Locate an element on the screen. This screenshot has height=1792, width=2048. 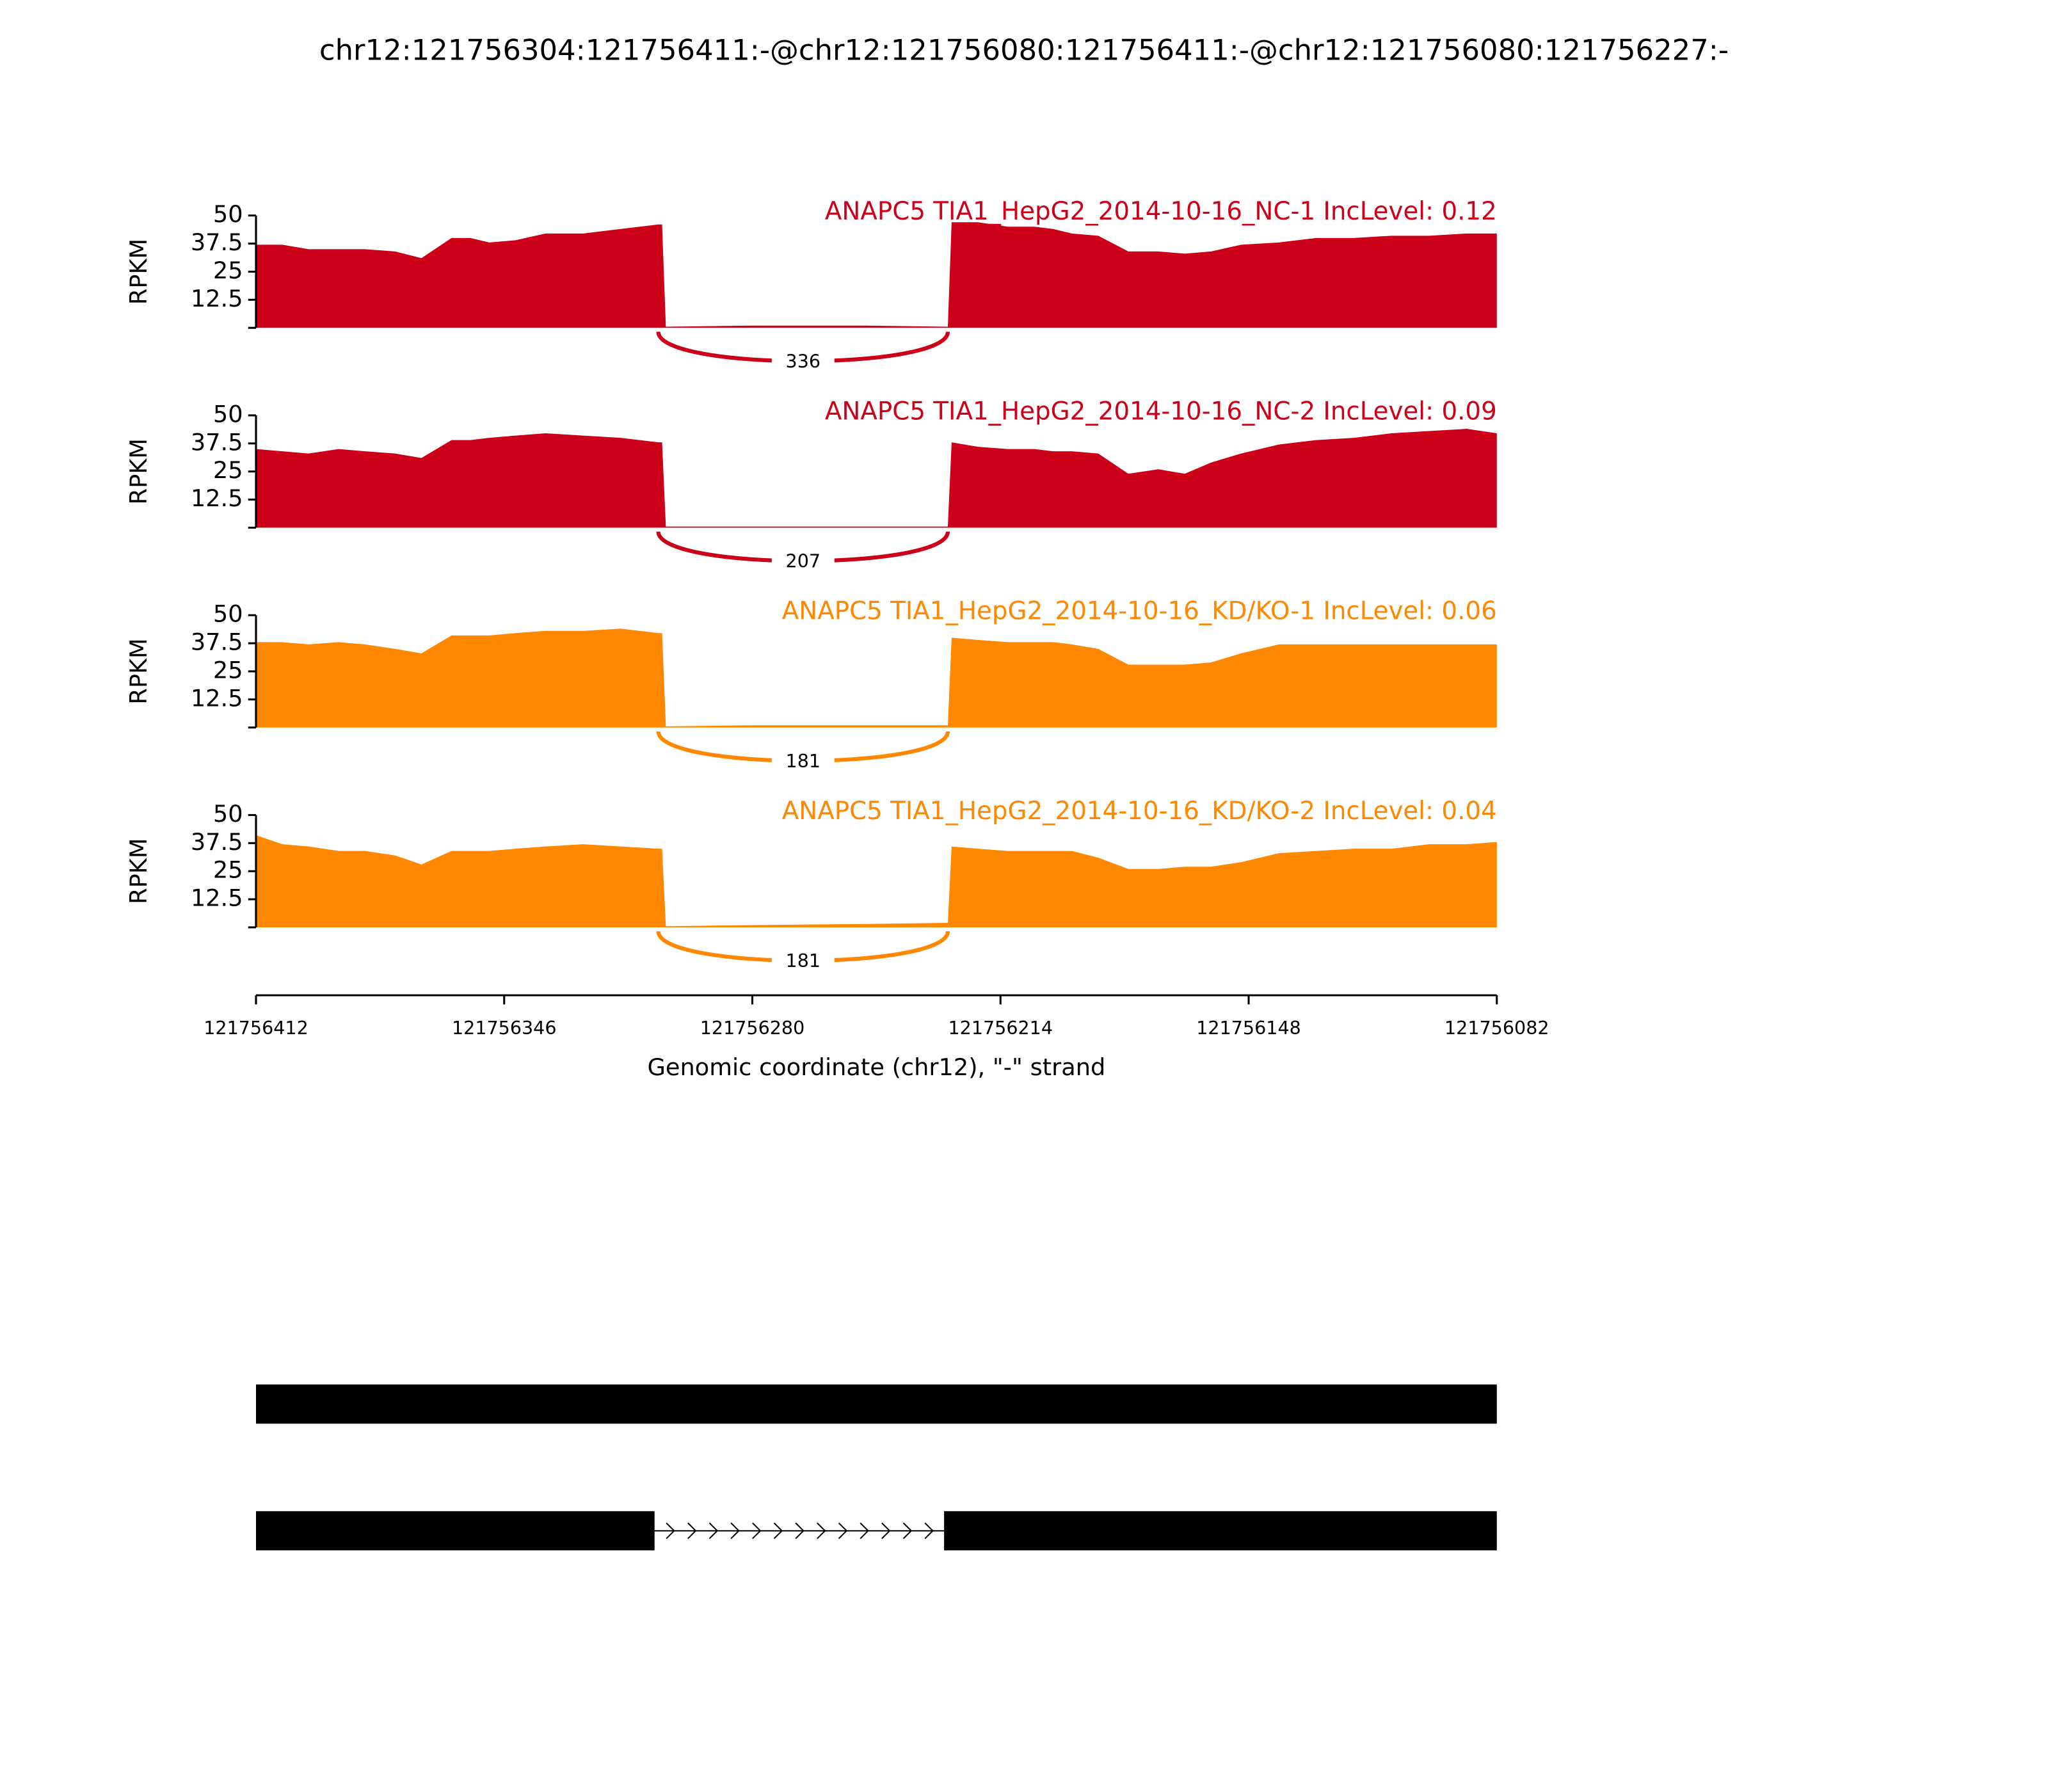
junction-count: 207 is located at coordinates (803, 561).